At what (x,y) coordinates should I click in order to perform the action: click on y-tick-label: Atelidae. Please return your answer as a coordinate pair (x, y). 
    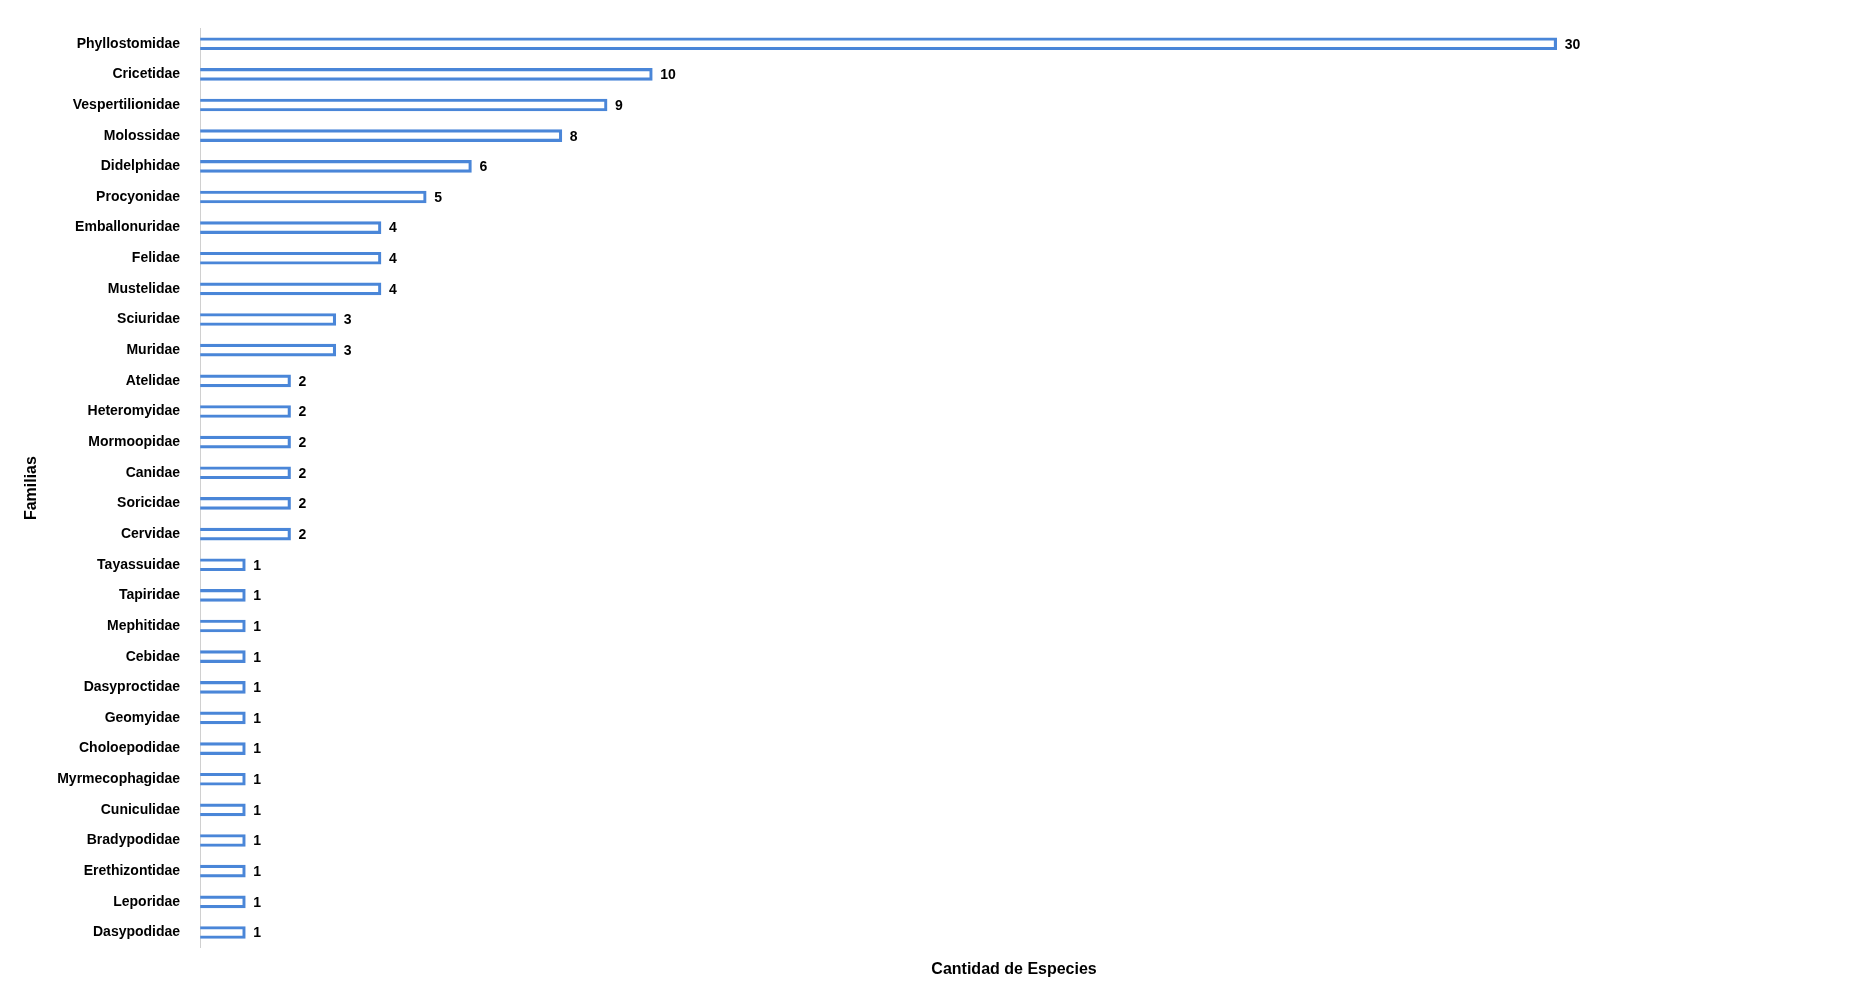
    Looking at the image, I should click on (153, 379).